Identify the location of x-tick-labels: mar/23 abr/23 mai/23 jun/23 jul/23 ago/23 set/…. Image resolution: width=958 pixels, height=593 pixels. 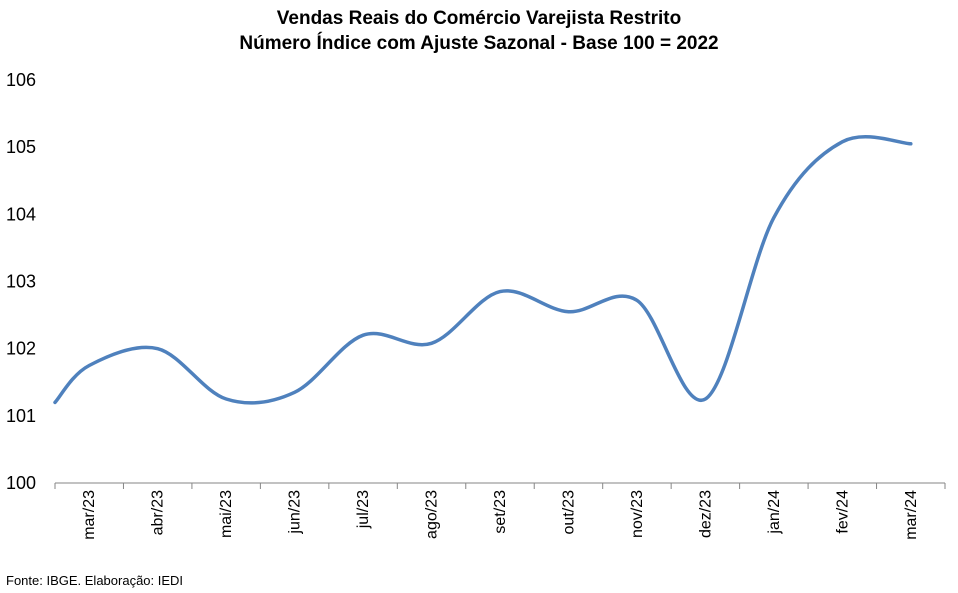
(500, 515).